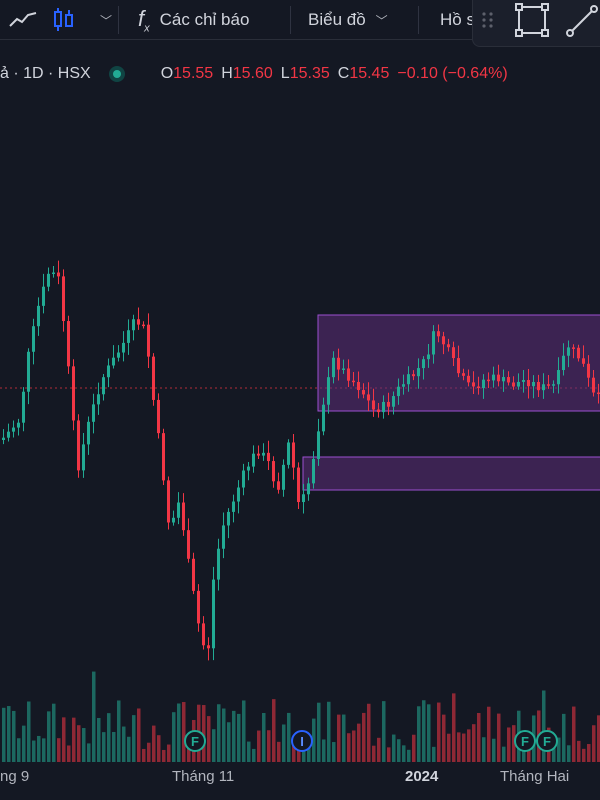  I want to click on support-zone, so click(451, 473).